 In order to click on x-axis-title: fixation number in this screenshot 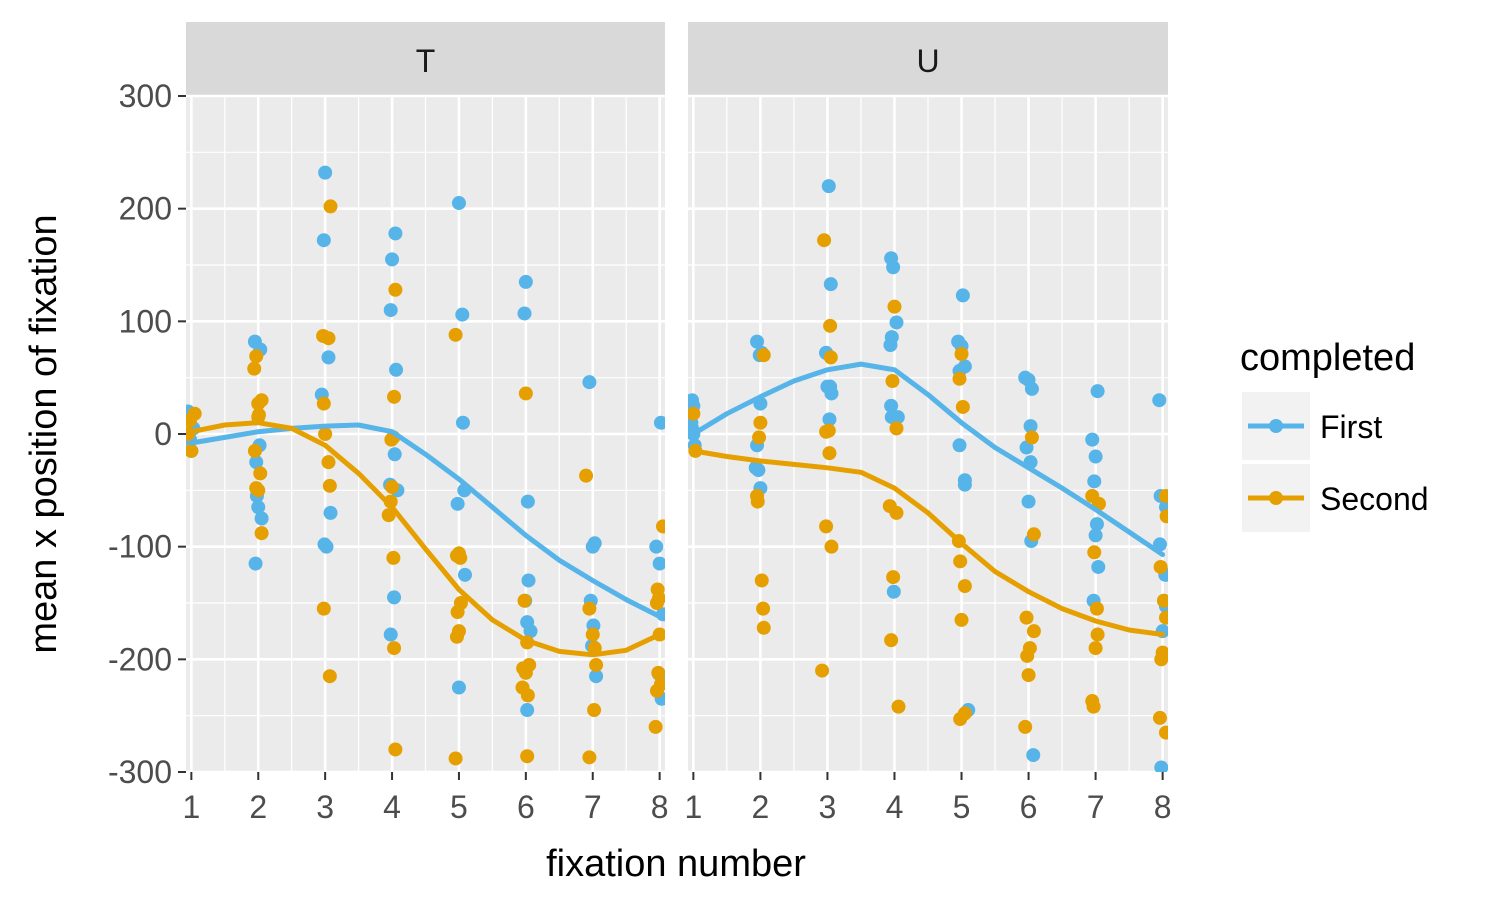, I will do `click(676, 864)`.